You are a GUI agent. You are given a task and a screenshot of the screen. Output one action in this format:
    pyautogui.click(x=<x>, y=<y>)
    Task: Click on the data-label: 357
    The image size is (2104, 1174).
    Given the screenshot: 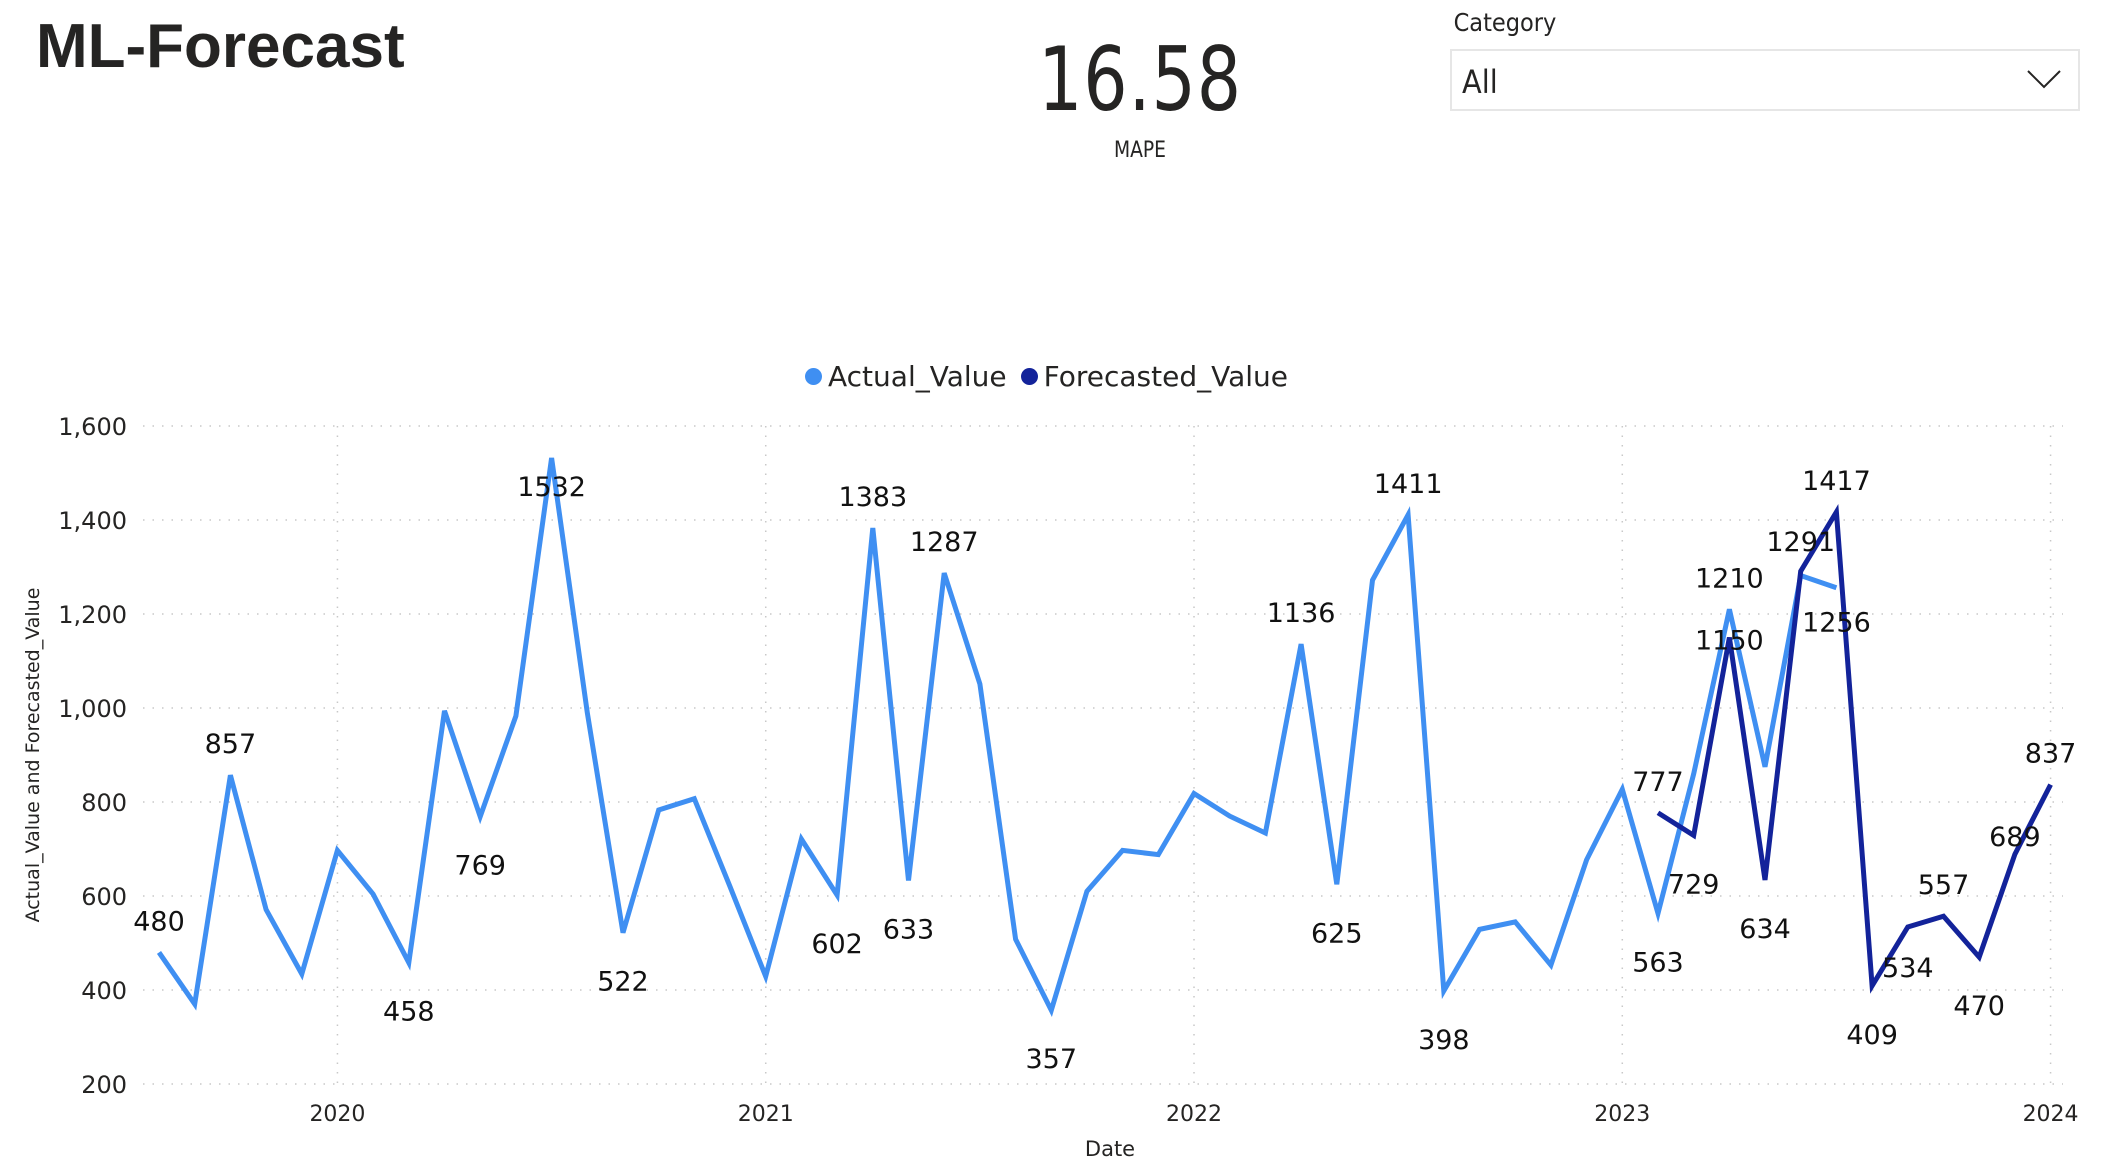 What is the action you would take?
    pyautogui.click(x=1051, y=1059)
    